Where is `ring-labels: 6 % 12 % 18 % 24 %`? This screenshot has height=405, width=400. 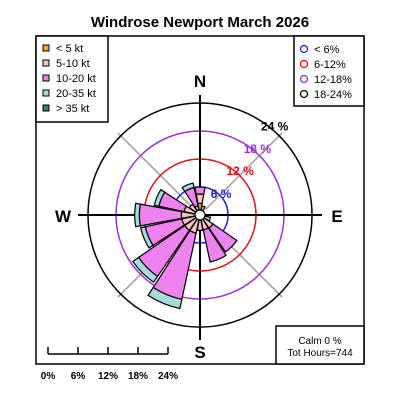
ring-labels: 6 % 12 % 18 % 24 % is located at coordinates (250, 160).